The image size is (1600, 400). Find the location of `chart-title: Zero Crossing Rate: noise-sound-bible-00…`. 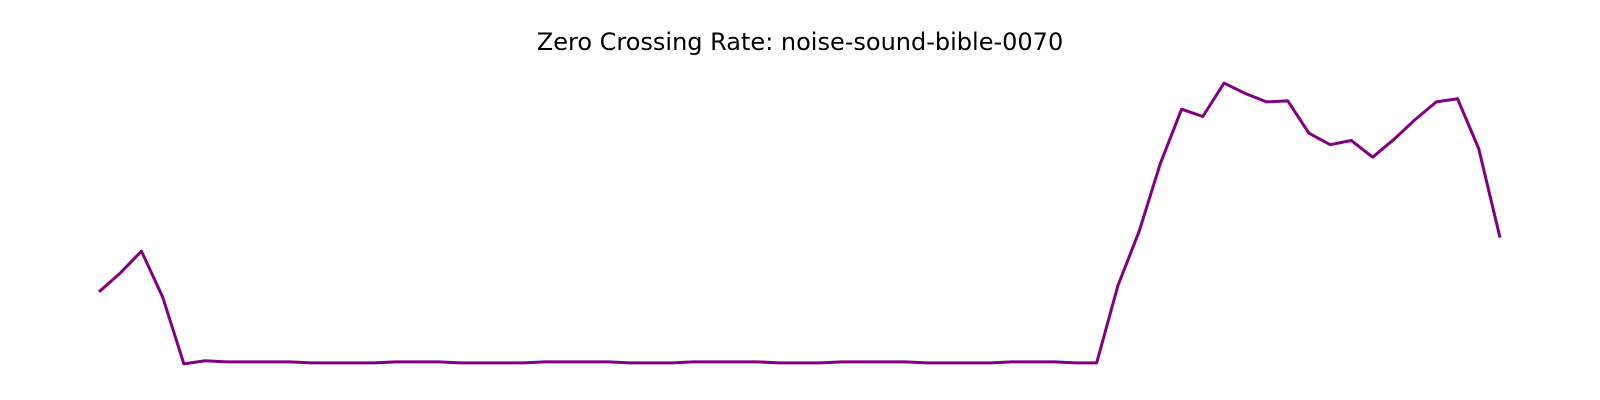

chart-title: Zero Crossing Rate: noise-sound-bible-00… is located at coordinates (800, 42).